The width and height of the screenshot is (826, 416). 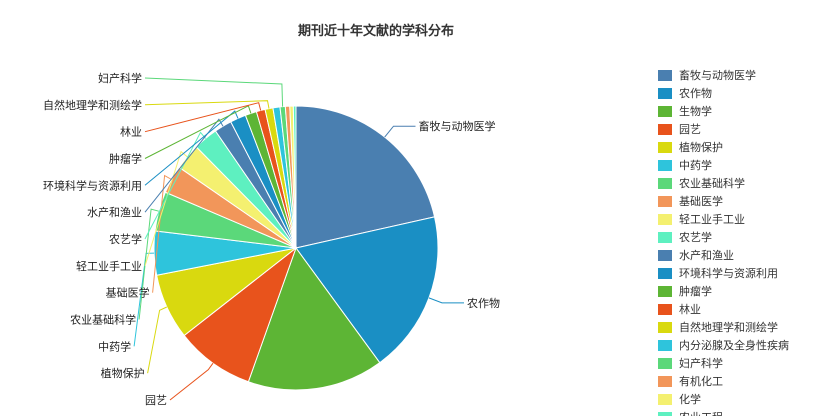 I want to click on legend-item: 中药学, so click(x=742, y=165).